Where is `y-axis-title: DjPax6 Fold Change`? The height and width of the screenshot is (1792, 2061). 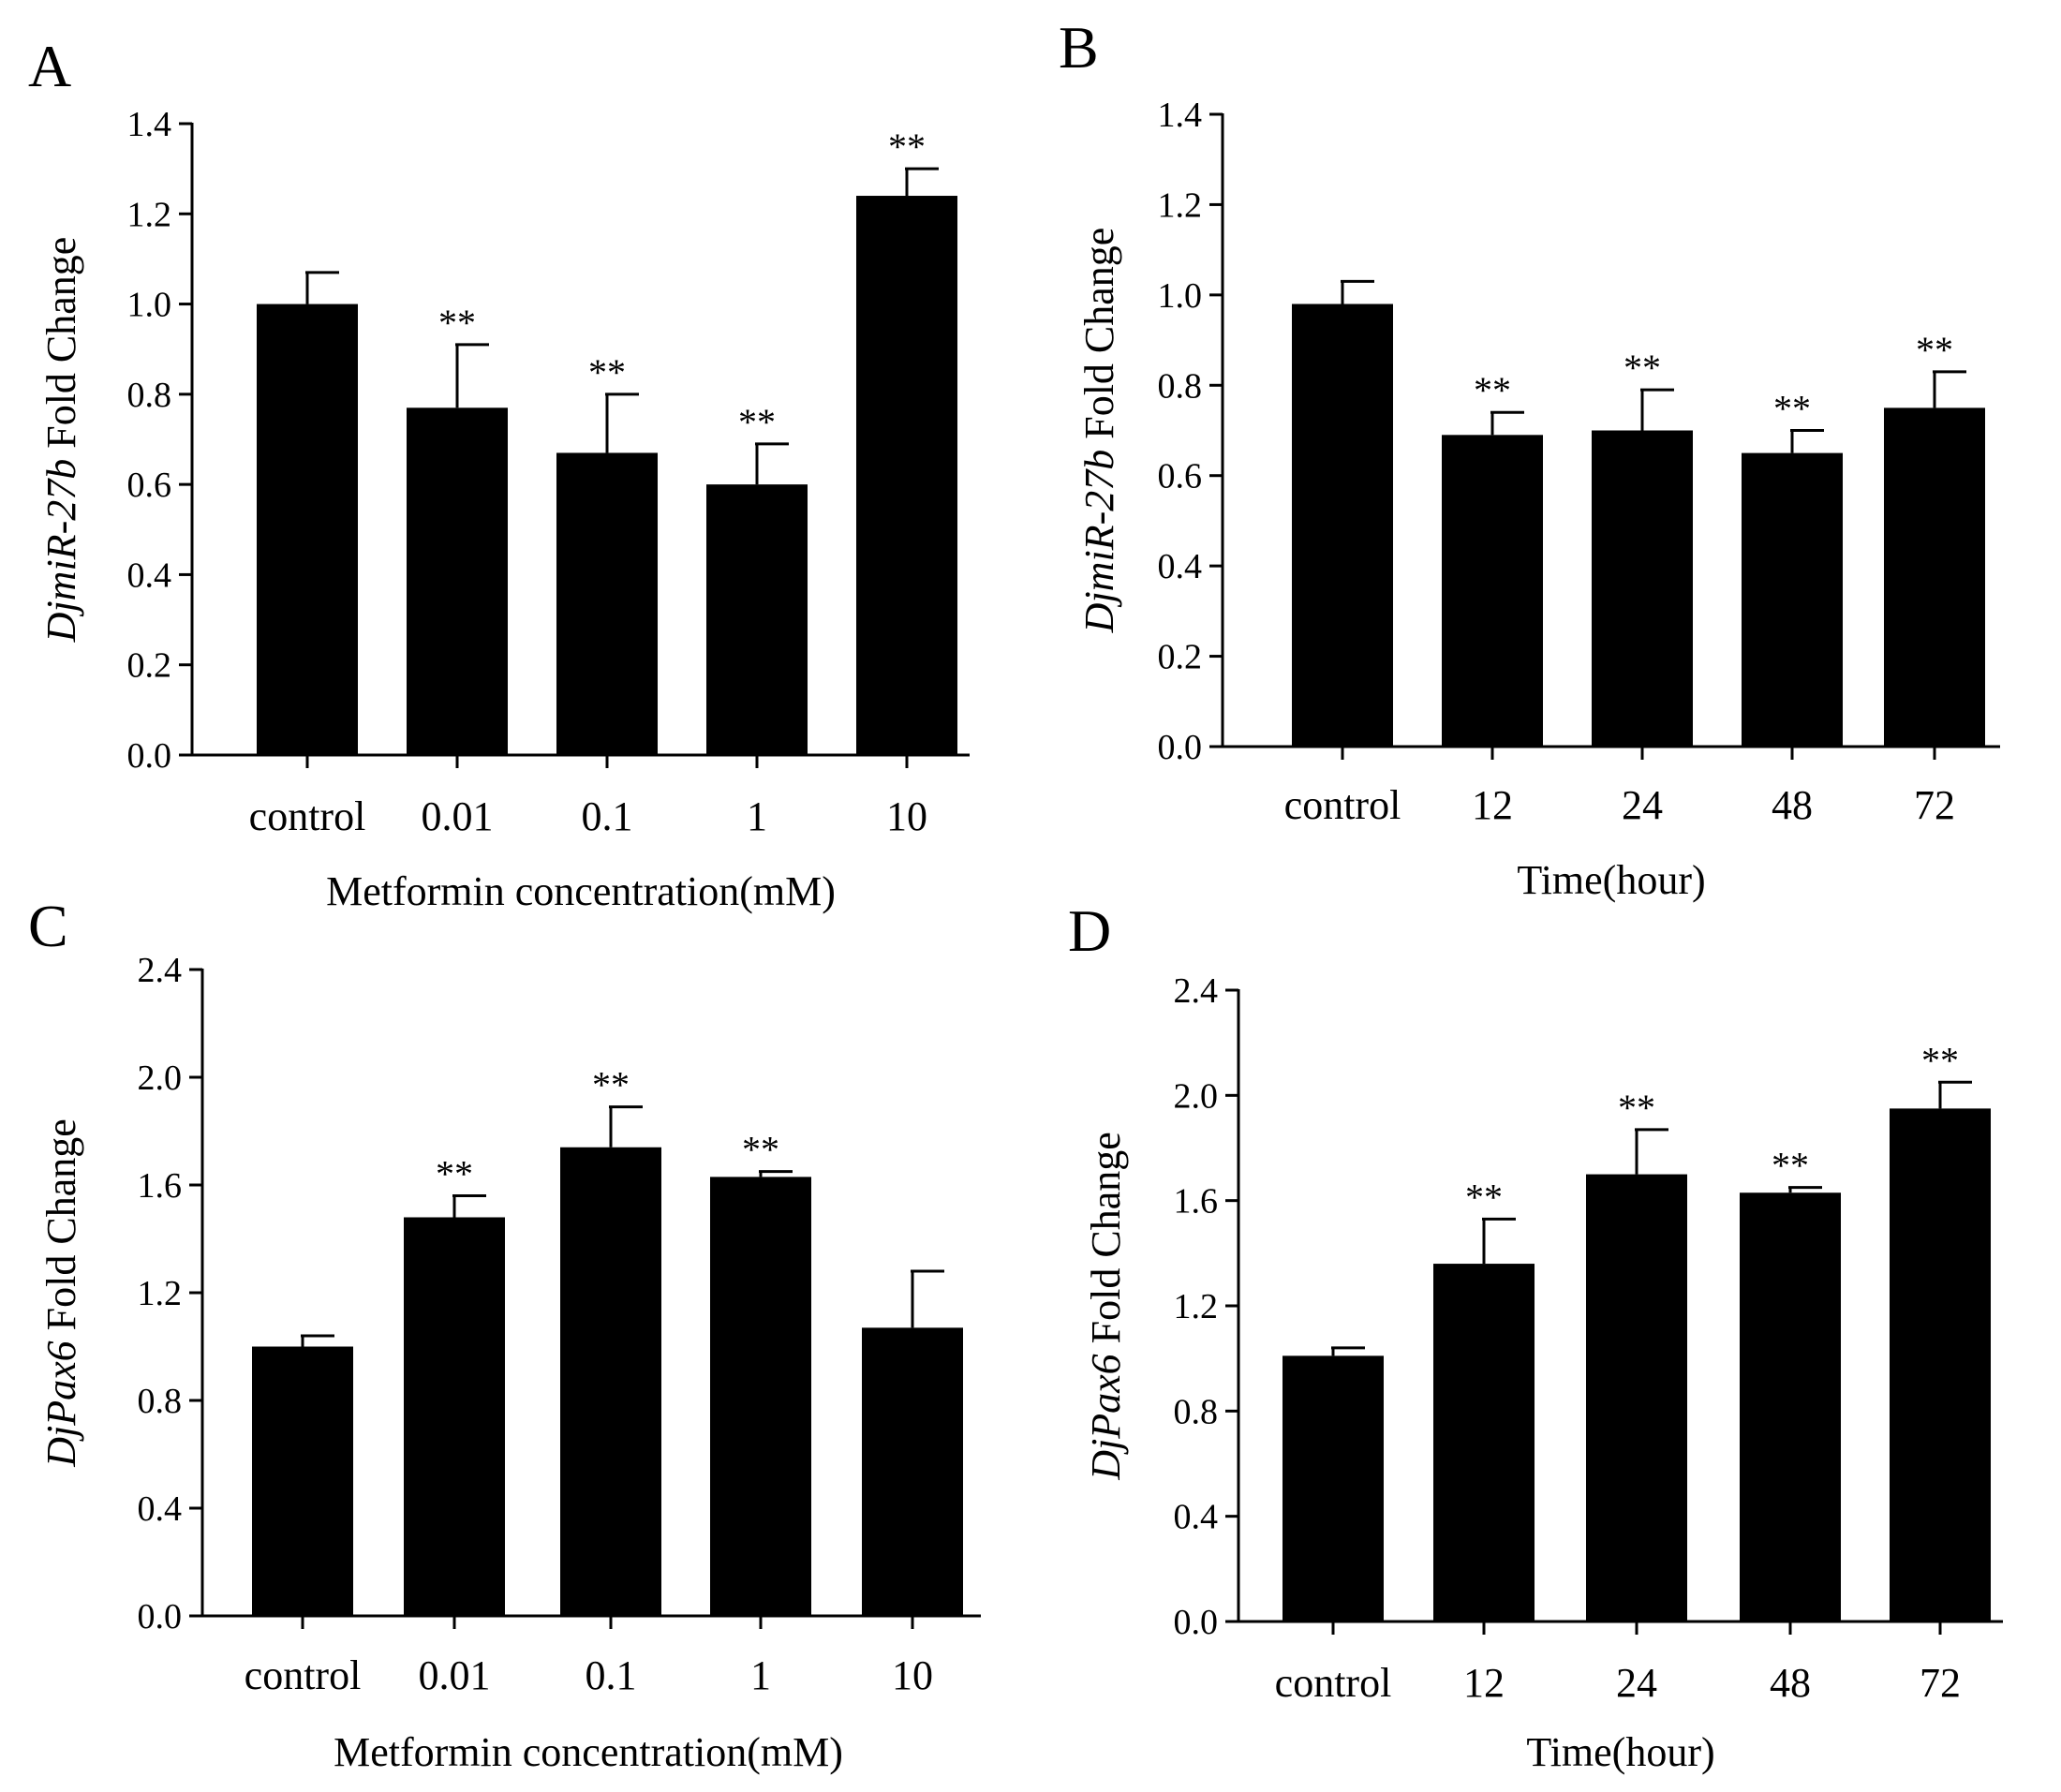 y-axis-title: DjPax6 Fold Change is located at coordinates (1106, 1306).